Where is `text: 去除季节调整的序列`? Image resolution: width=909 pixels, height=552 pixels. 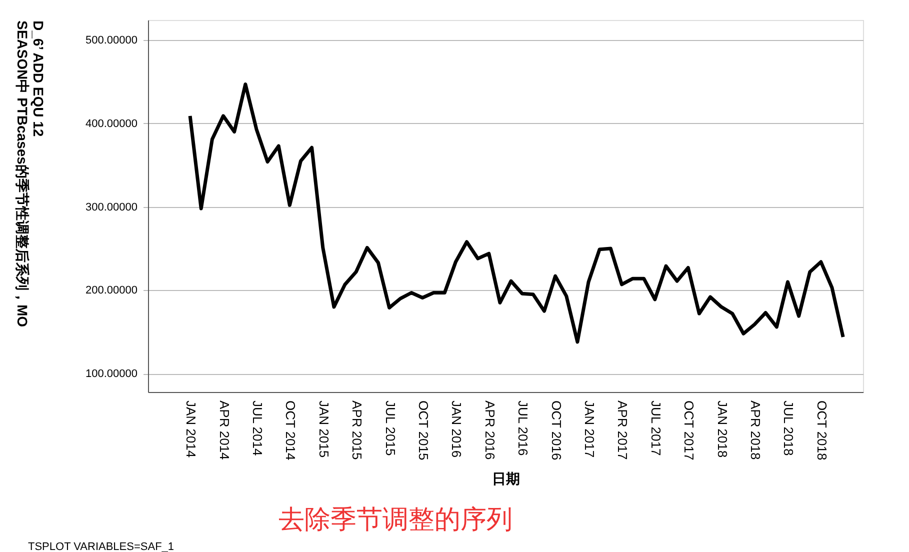 text: 去除季节调整的序列 is located at coordinates (395, 520).